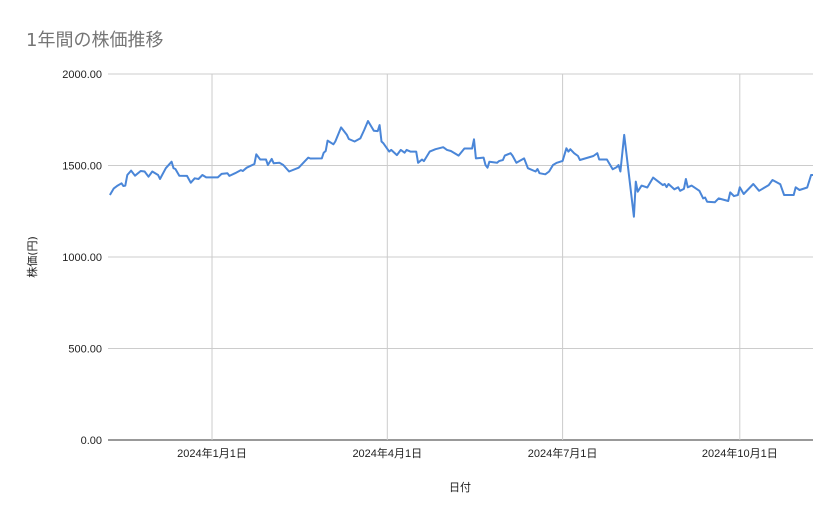 The height and width of the screenshot is (519, 839). I want to click on x-tick-label: 2024年4月1日, so click(387, 453).